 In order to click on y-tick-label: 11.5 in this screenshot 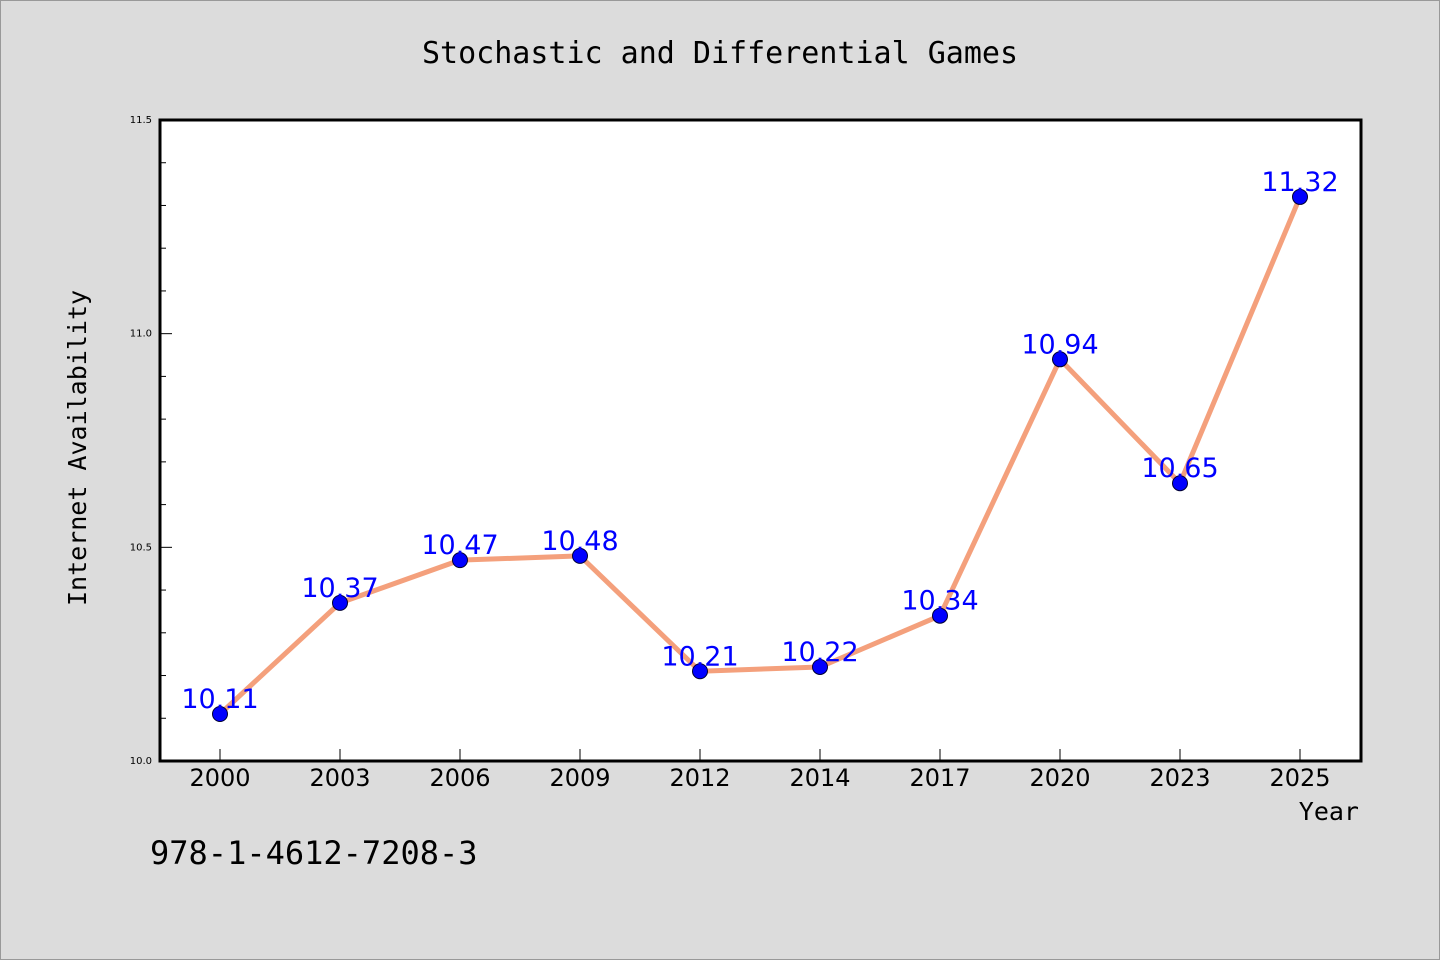, I will do `click(141, 120)`.